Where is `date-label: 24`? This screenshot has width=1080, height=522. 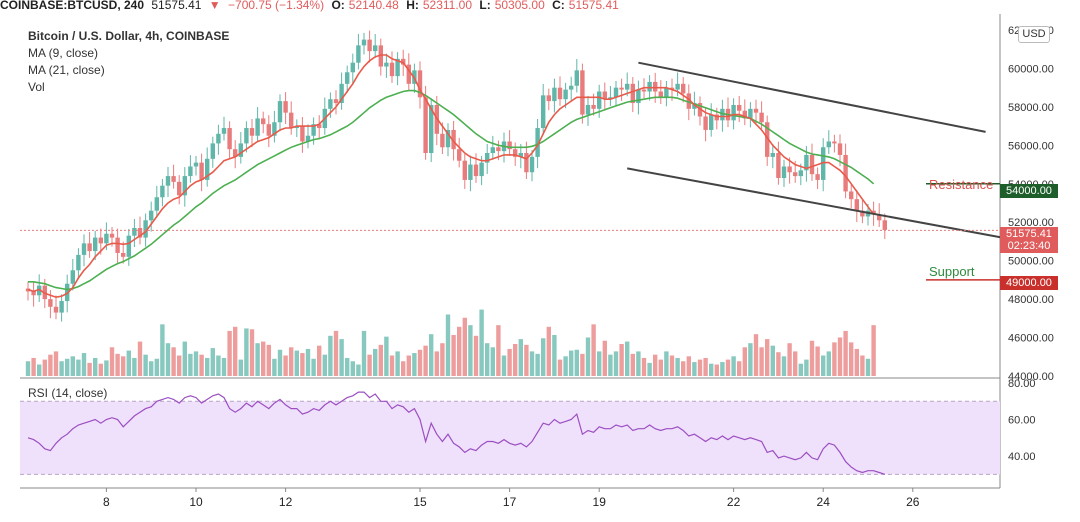 date-label: 24 is located at coordinates (824, 502).